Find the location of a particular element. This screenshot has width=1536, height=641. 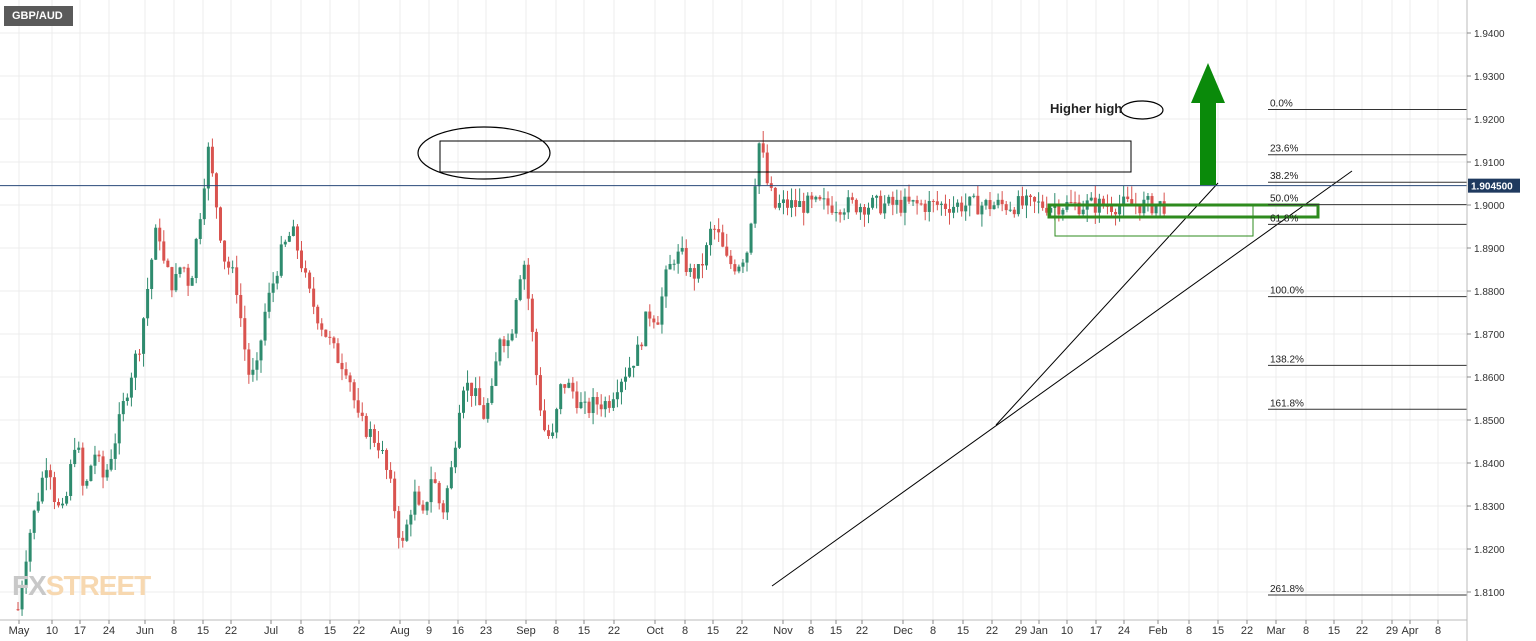

time-tick-label: Dec is located at coordinates (903, 631).